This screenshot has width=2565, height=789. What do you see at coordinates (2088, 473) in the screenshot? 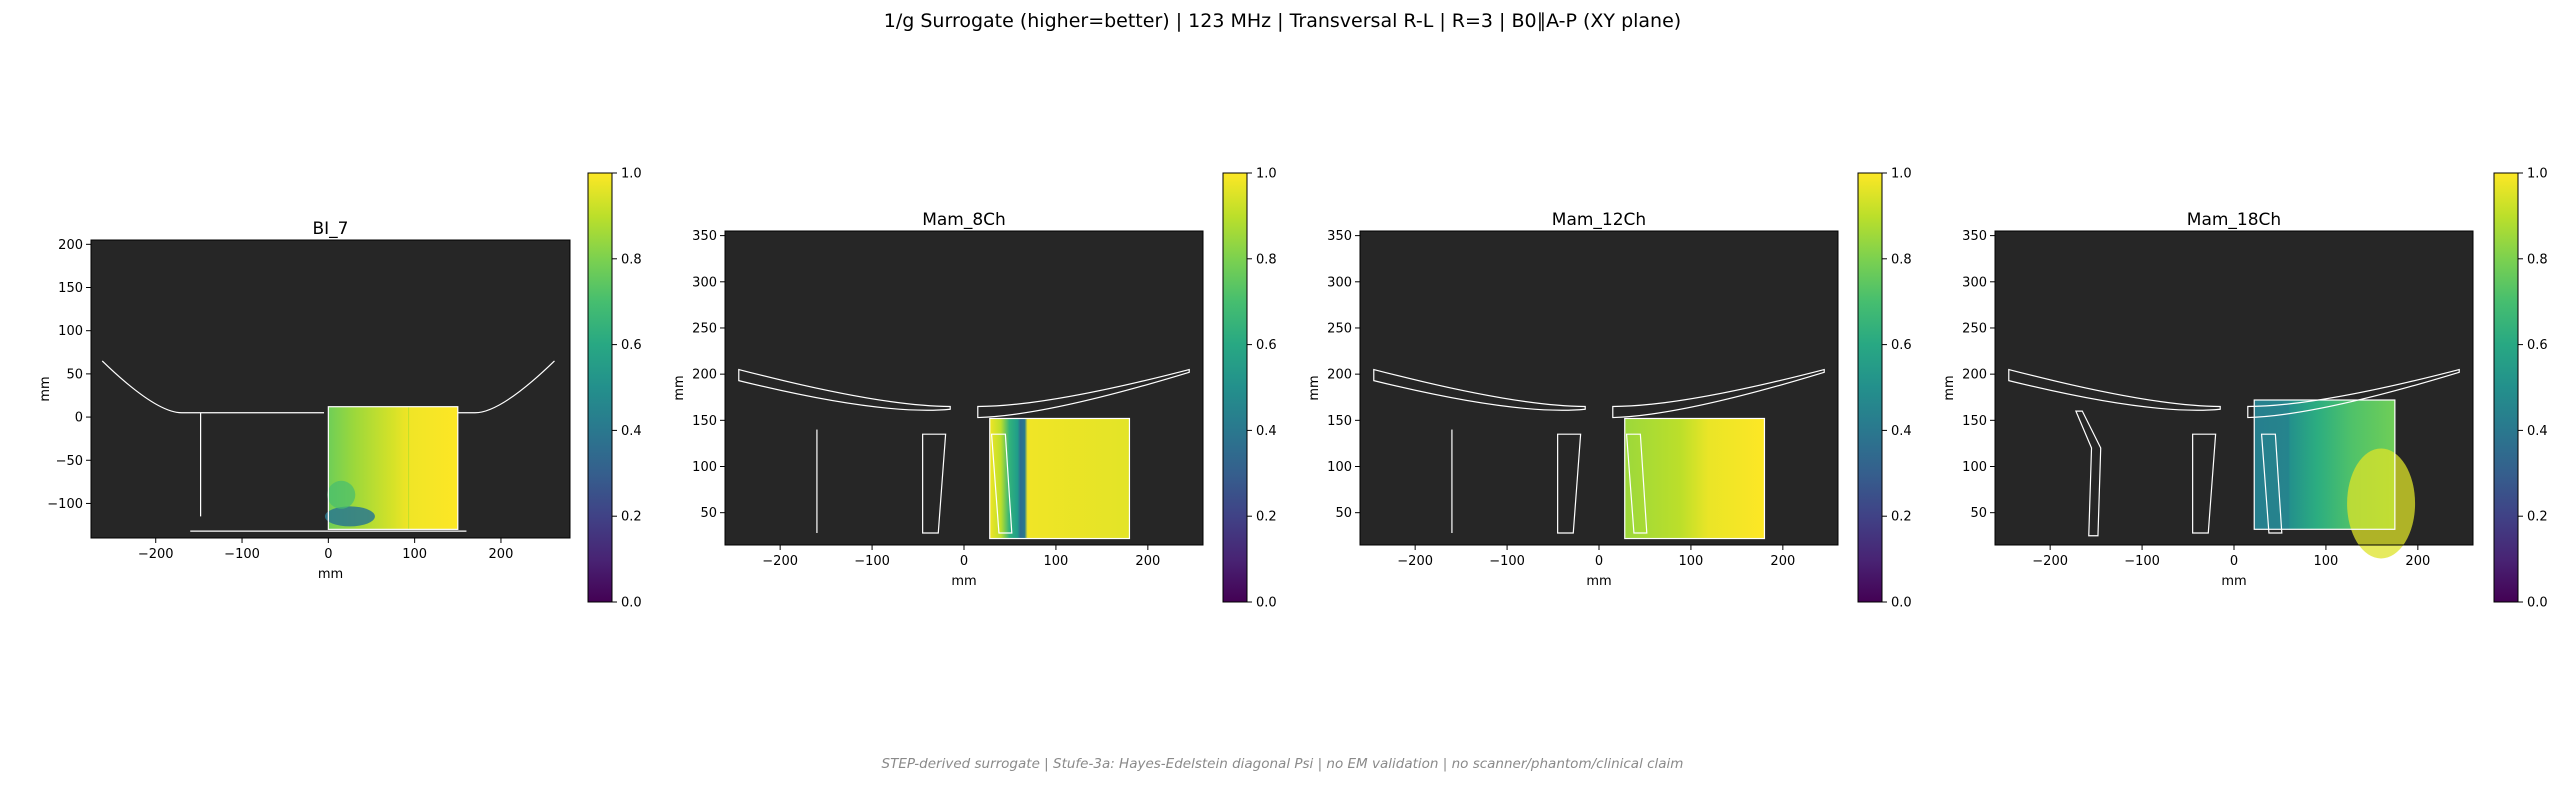
I see `coil-element-left` at bounding box center [2088, 473].